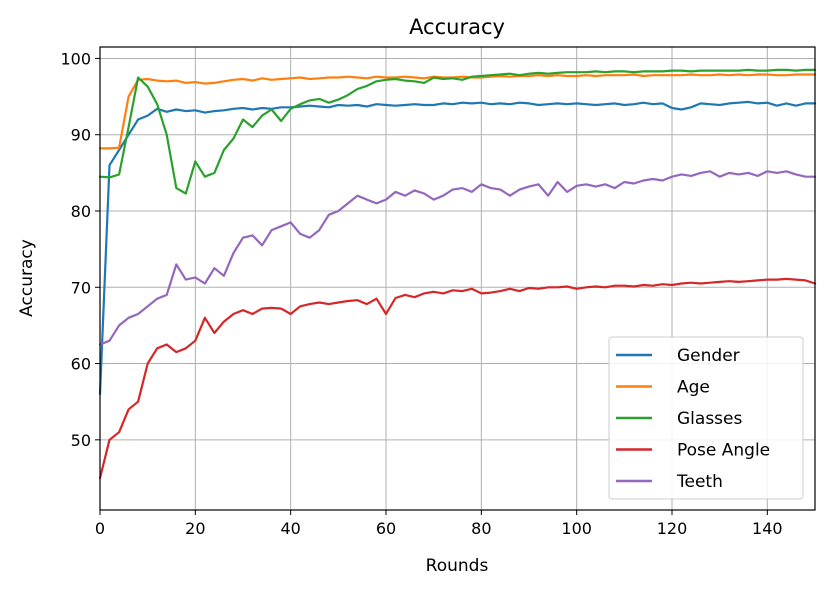 Image resolution: width=830 pixels, height=592 pixels. Describe the element at coordinates (693, 388) in the screenshot. I see `legend-label-age: Age` at that location.